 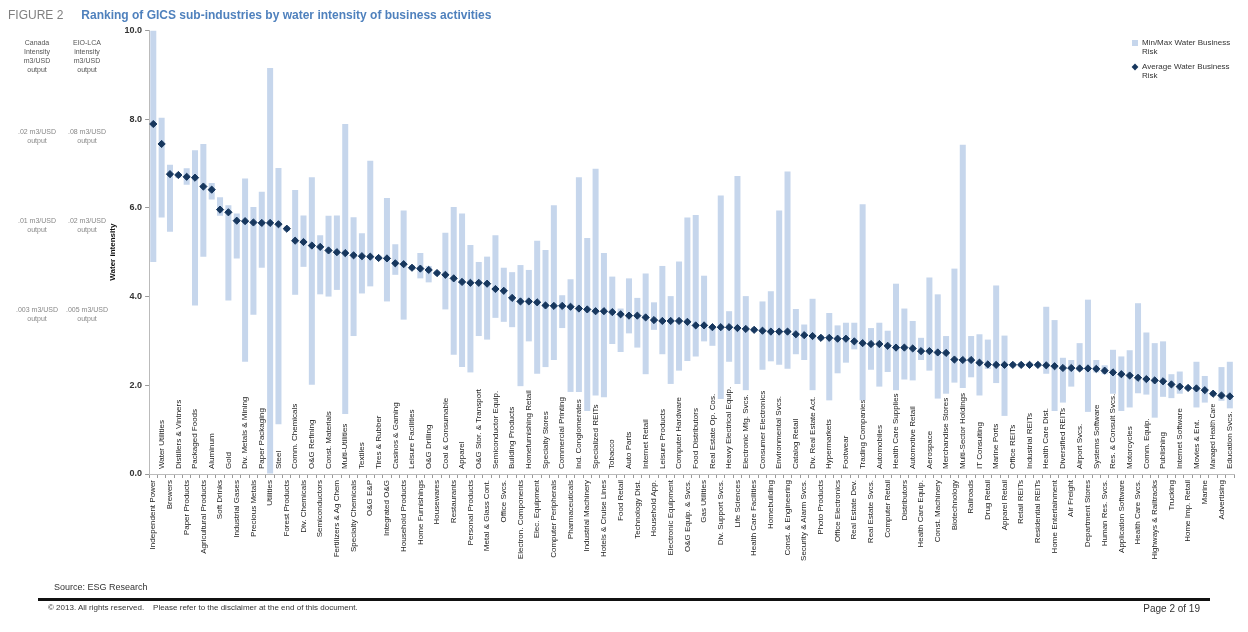 I want to click on x-tick-label: Homebuilding, so click(x=771, y=504).